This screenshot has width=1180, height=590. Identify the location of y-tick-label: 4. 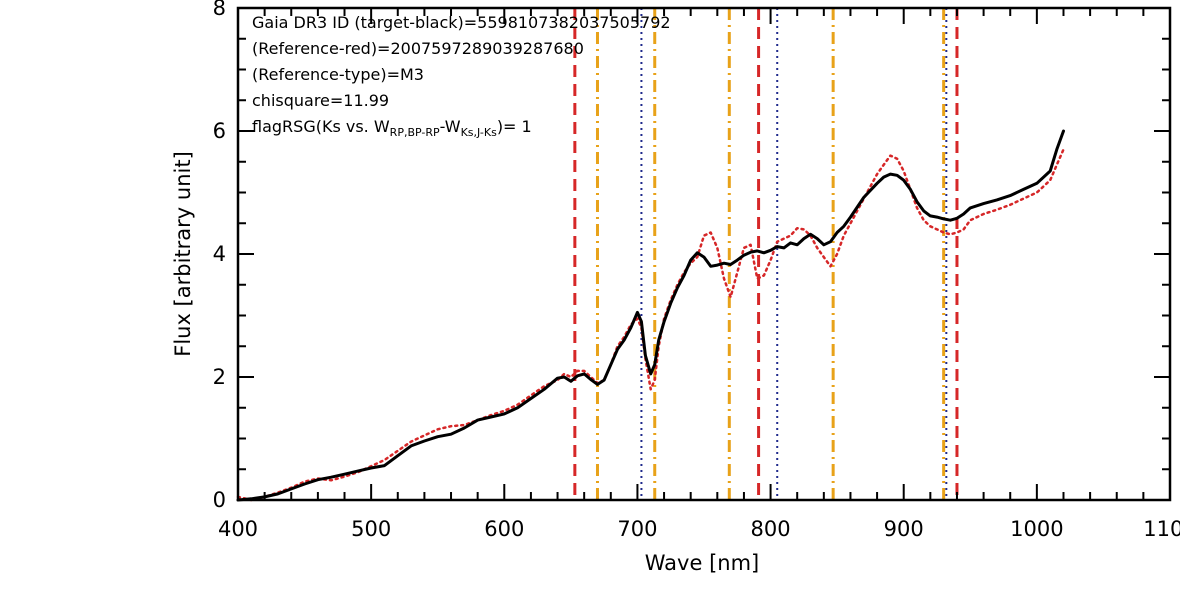
(219, 254).